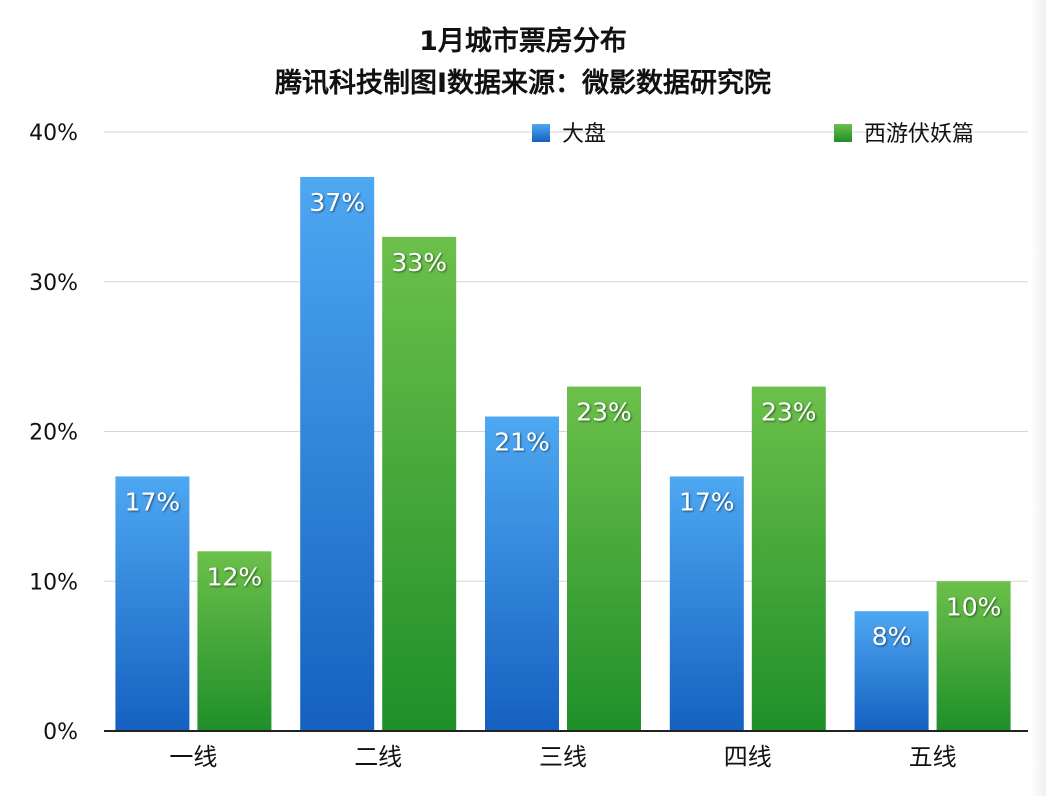 The width and height of the screenshot is (1046, 796). Describe the element at coordinates (1038, 398) in the screenshot. I see `page-edge-shade` at that location.